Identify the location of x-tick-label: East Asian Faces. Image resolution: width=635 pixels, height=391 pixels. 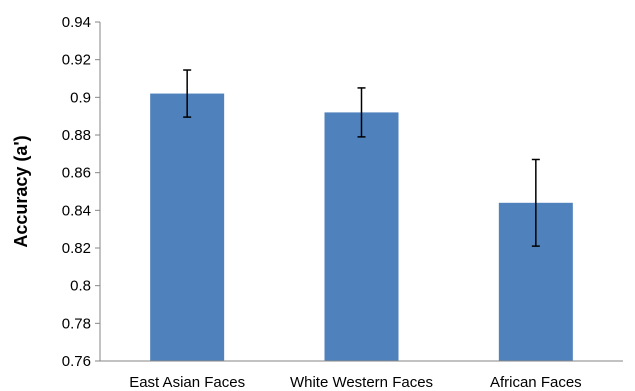
(187, 382).